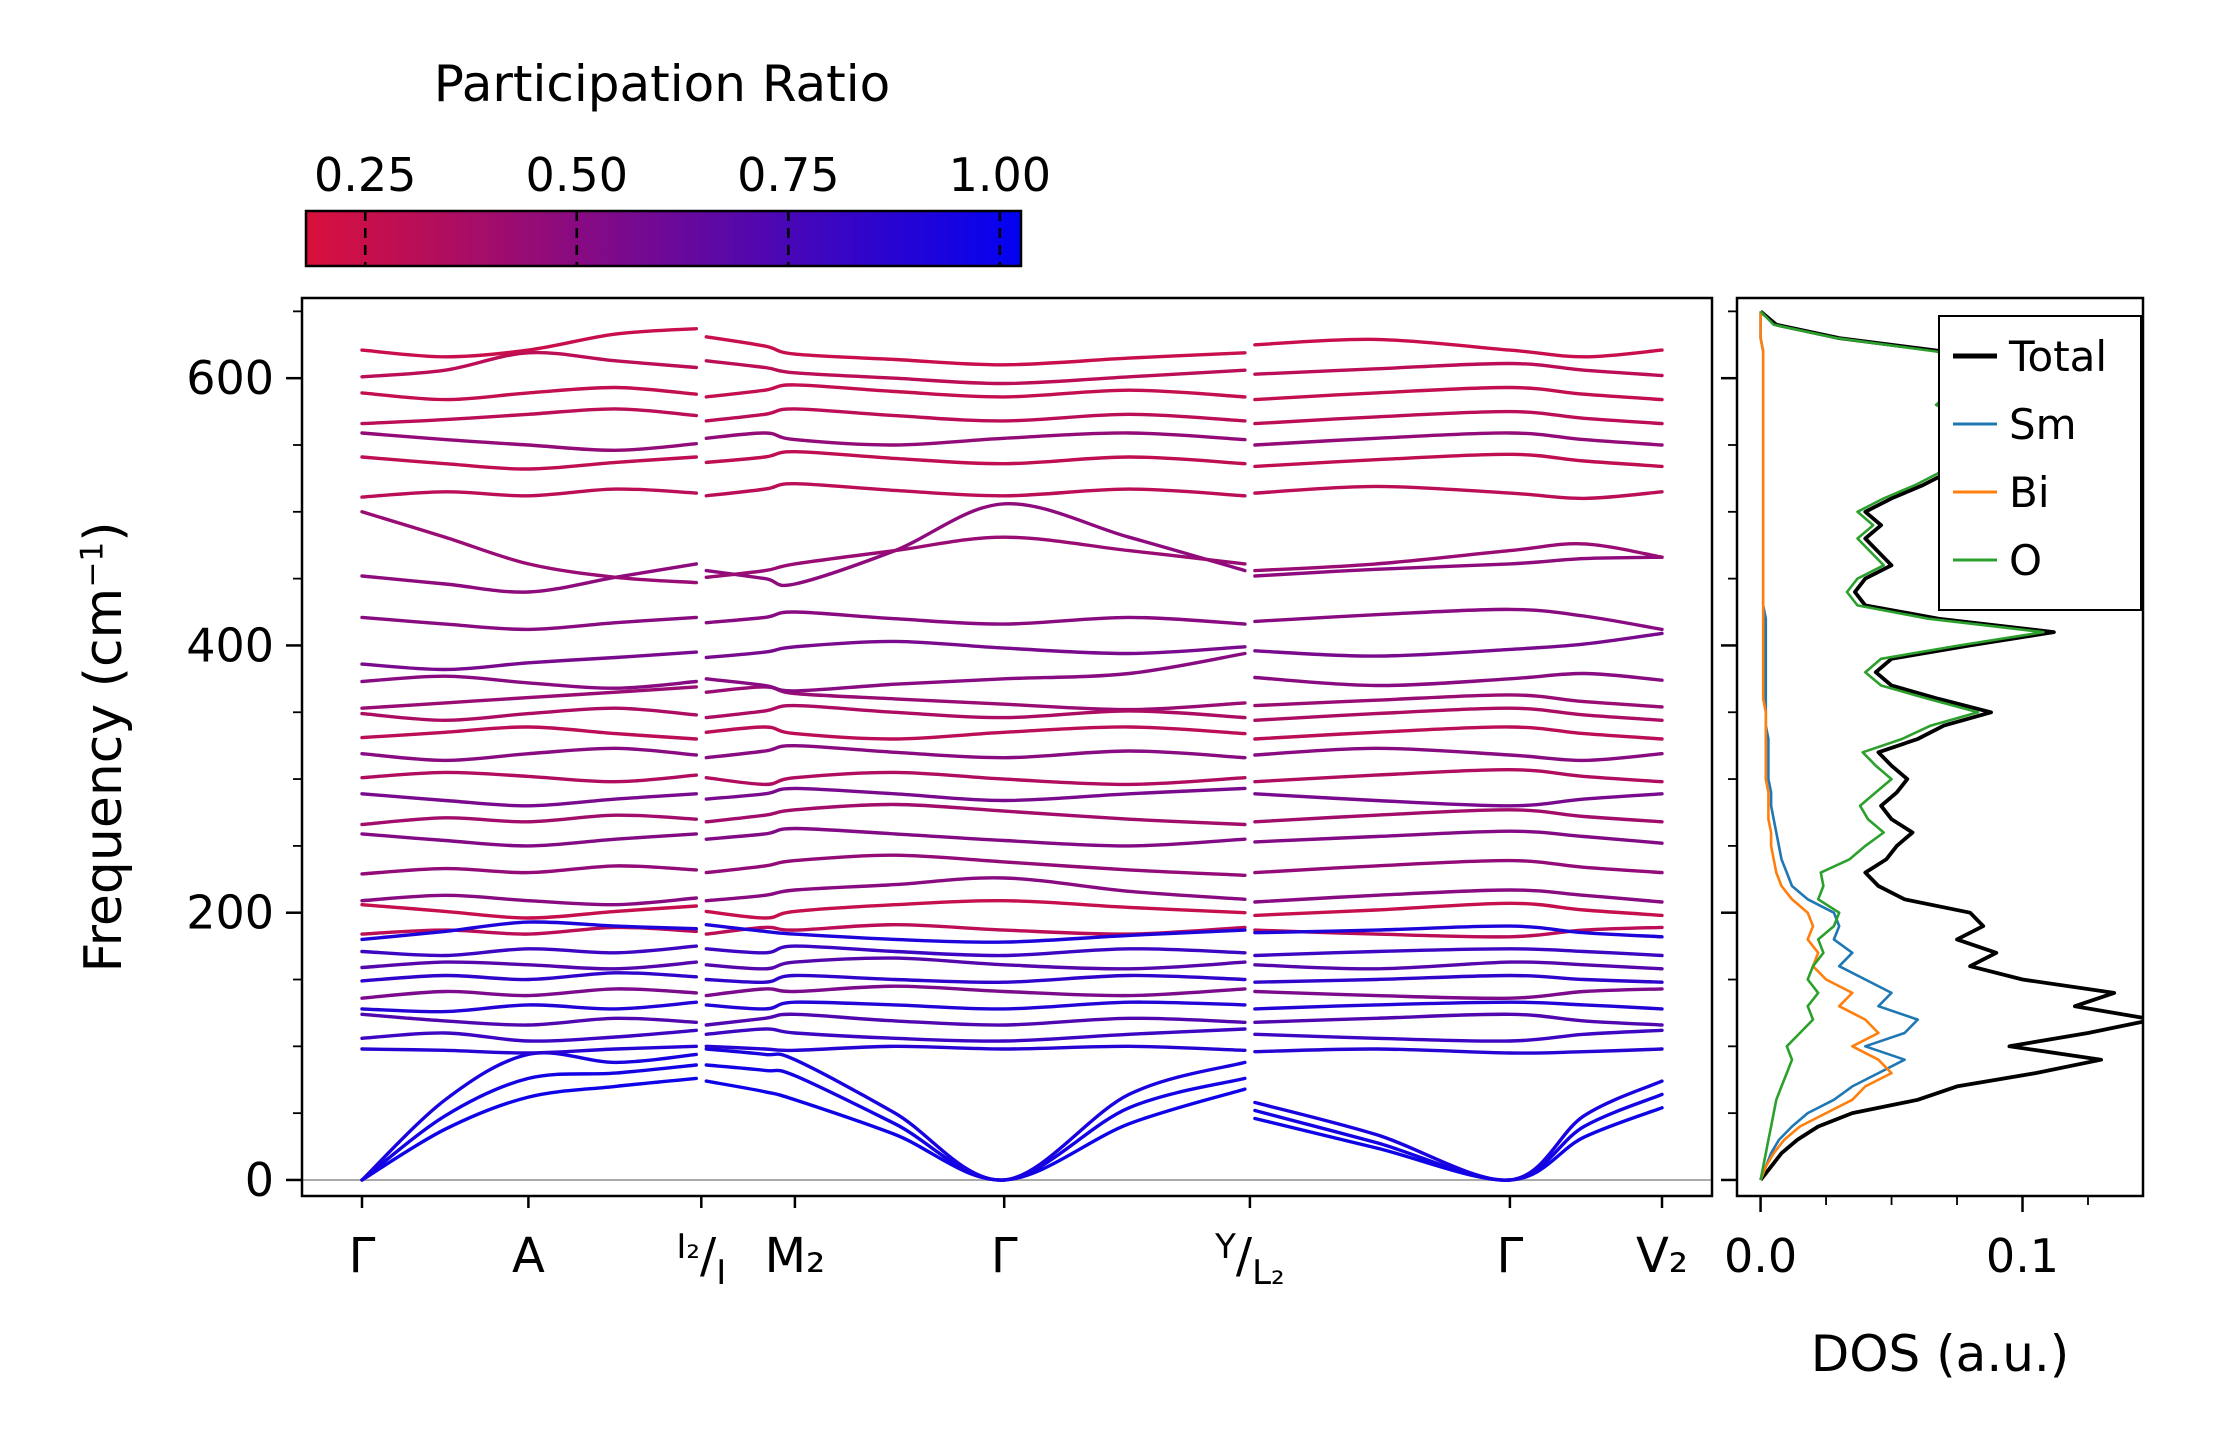  Describe the element at coordinates (1826, 746) in the screenshot. I see `dos-curve-bi` at that location.